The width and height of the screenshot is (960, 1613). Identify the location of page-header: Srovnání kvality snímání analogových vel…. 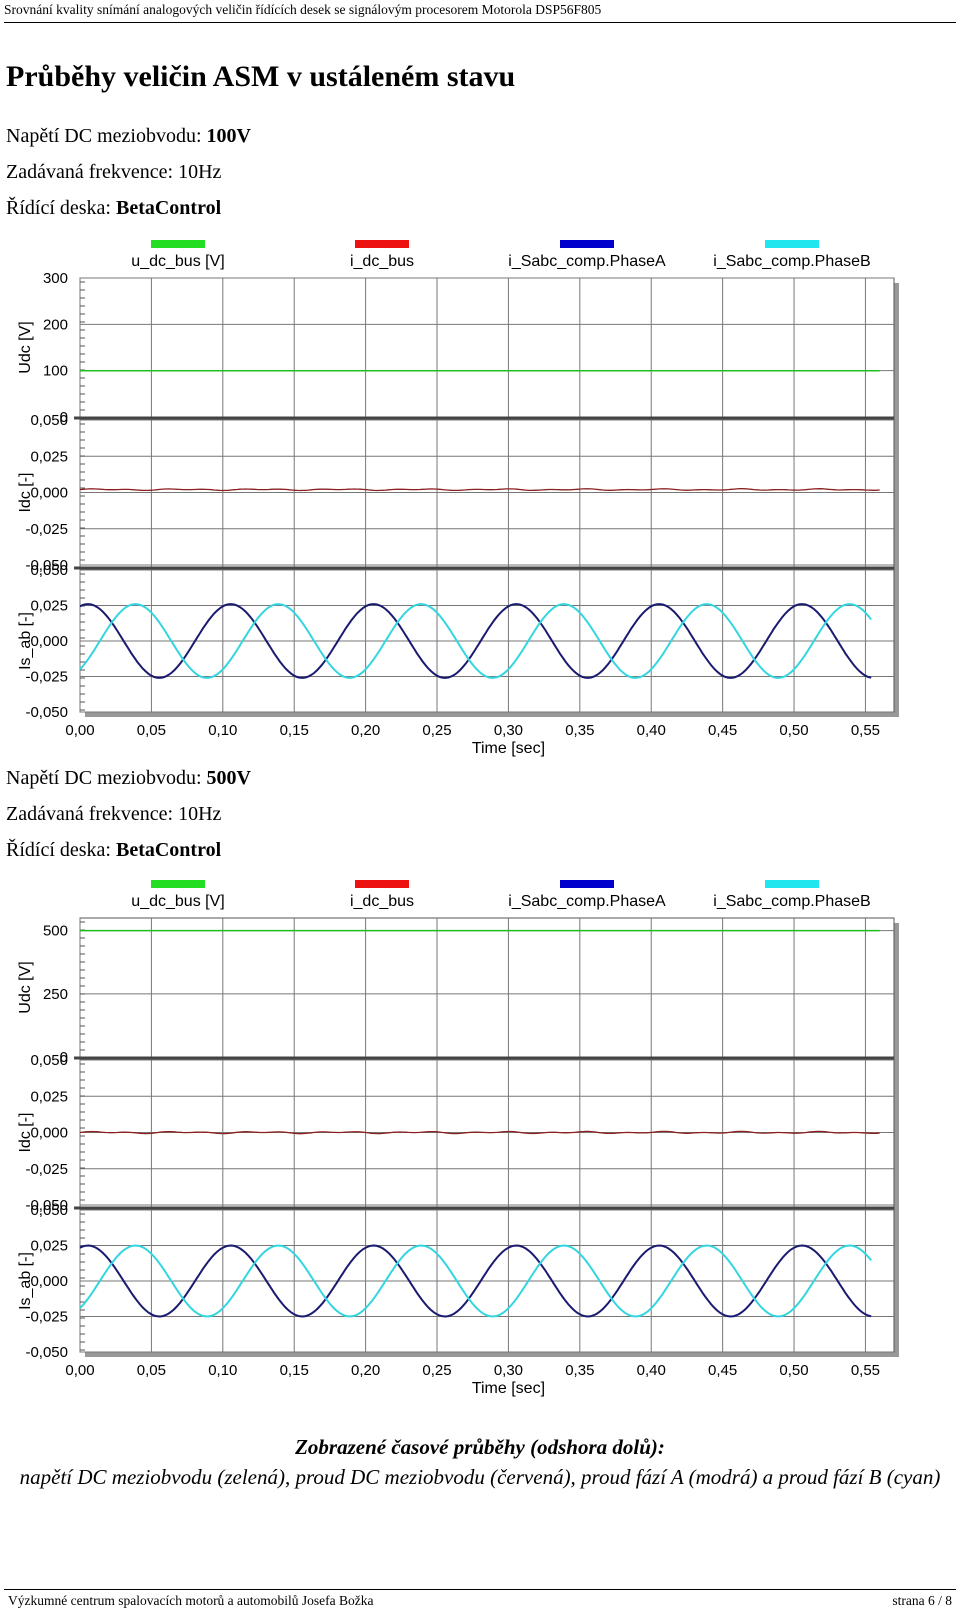
(480, 11).